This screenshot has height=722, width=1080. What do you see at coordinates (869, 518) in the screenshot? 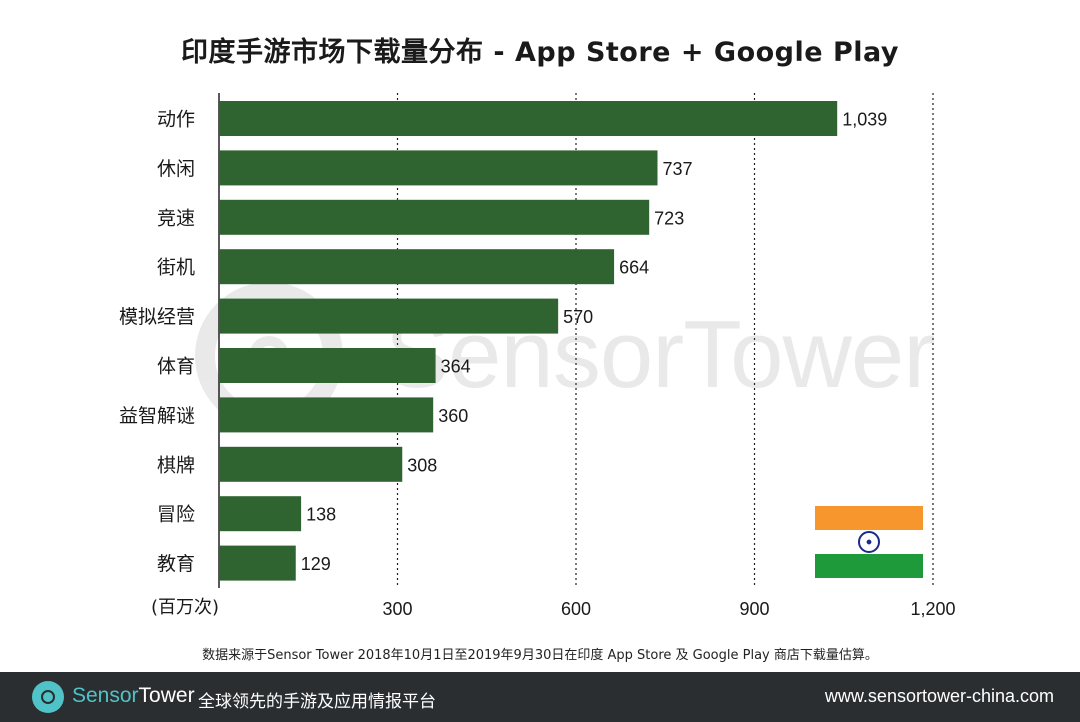
I see `flag-saffron-band` at bounding box center [869, 518].